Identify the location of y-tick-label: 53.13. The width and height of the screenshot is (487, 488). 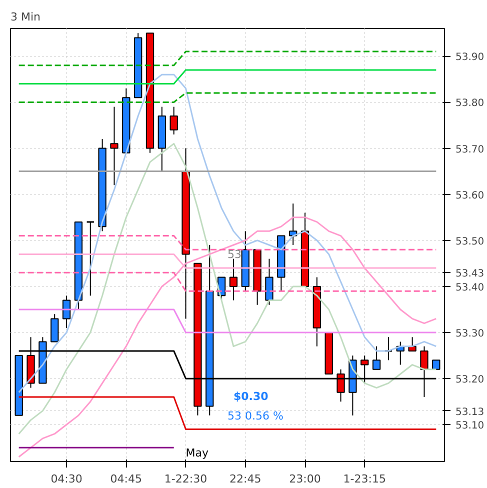
(470, 412).